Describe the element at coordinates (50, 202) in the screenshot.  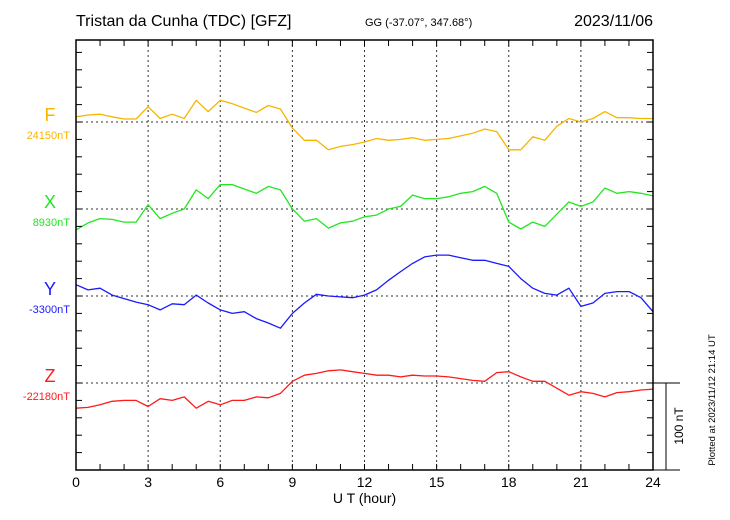
I see `component-name-x: X` at that location.